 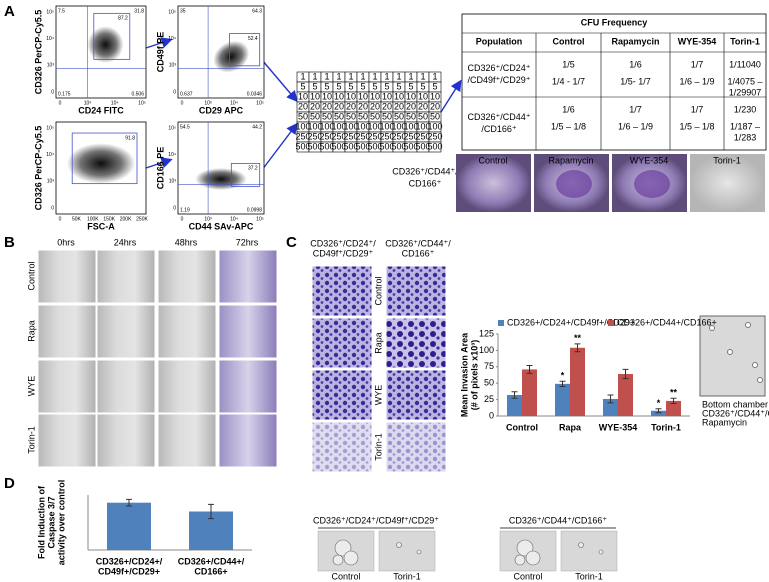 I want to click on y-tick-label: 125, so click(x=486, y=333).